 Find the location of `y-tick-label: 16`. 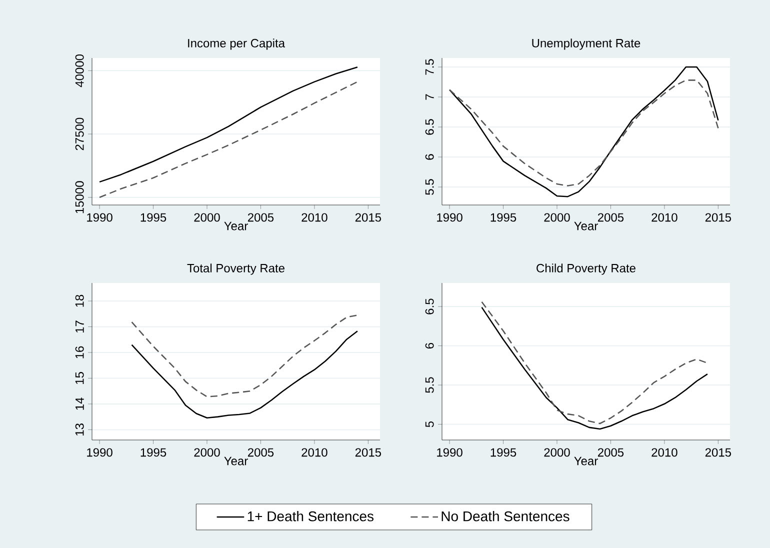

y-tick-label: 16 is located at coordinates (79, 352).